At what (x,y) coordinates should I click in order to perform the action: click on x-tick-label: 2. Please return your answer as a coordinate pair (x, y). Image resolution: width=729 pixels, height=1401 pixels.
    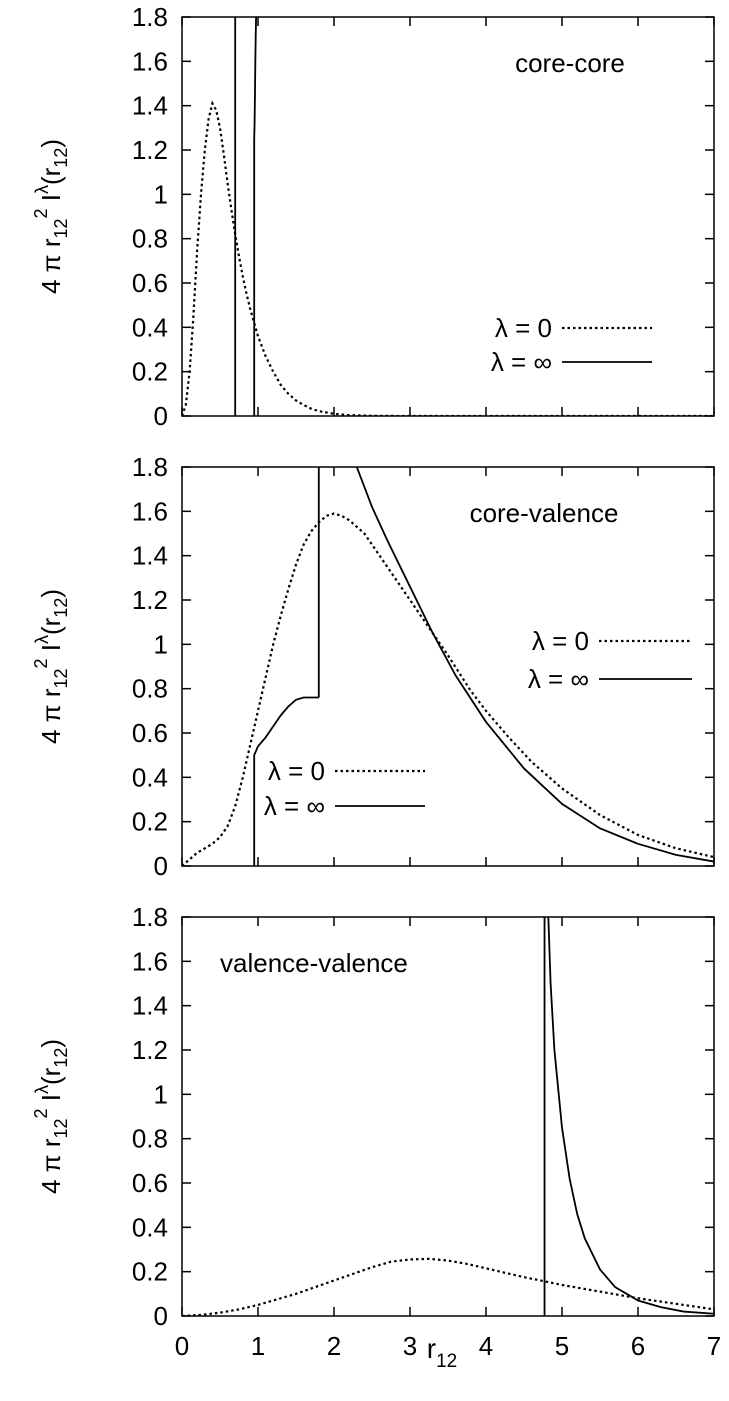
    Looking at the image, I should click on (334, 1346).